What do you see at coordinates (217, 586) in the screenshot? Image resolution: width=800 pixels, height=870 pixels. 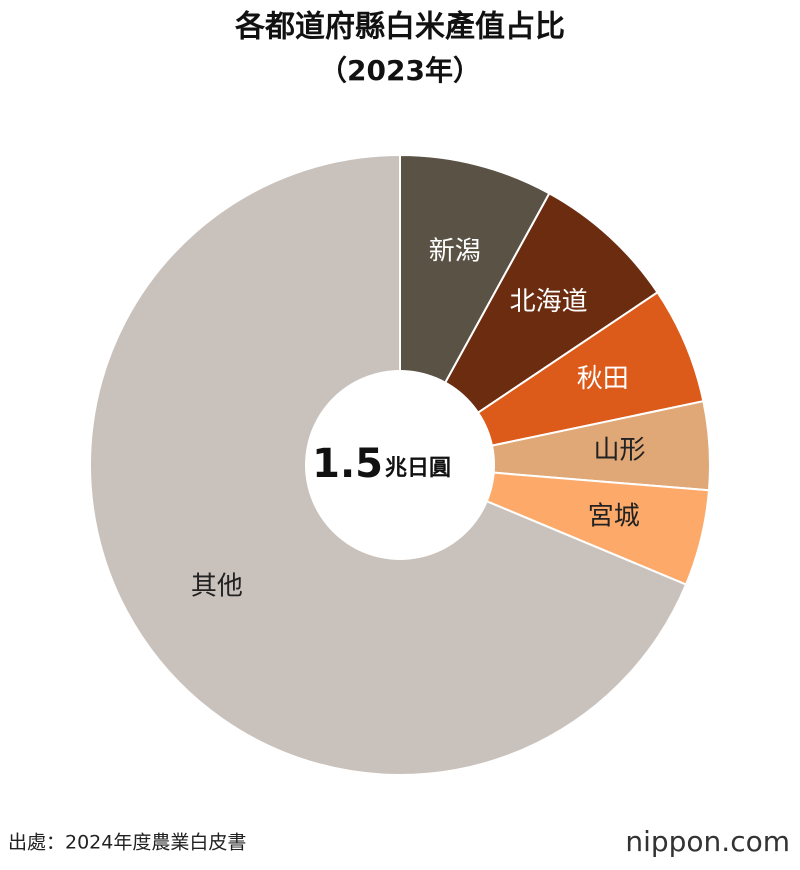 I see `slice-label: 其他` at bounding box center [217, 586].